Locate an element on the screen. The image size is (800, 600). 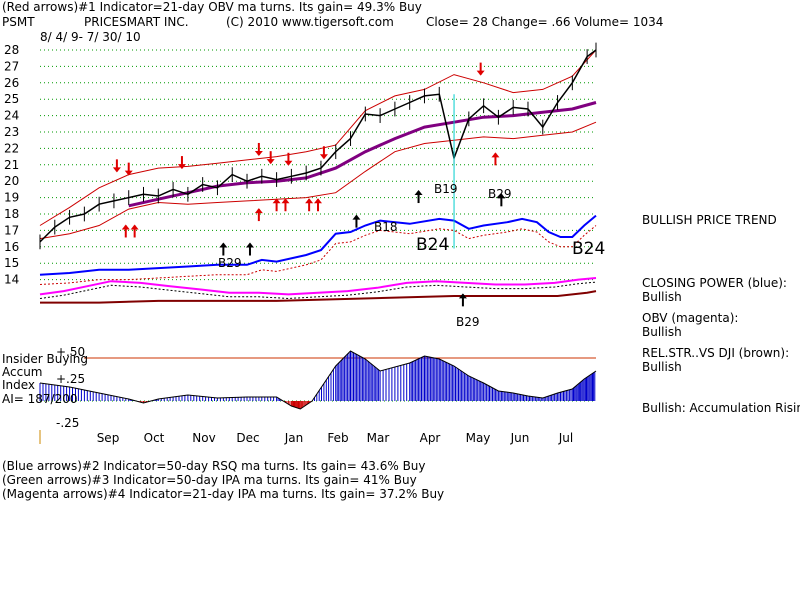
cp-label: CLOSING POWER (blue): is located at coordinates (714, 283).